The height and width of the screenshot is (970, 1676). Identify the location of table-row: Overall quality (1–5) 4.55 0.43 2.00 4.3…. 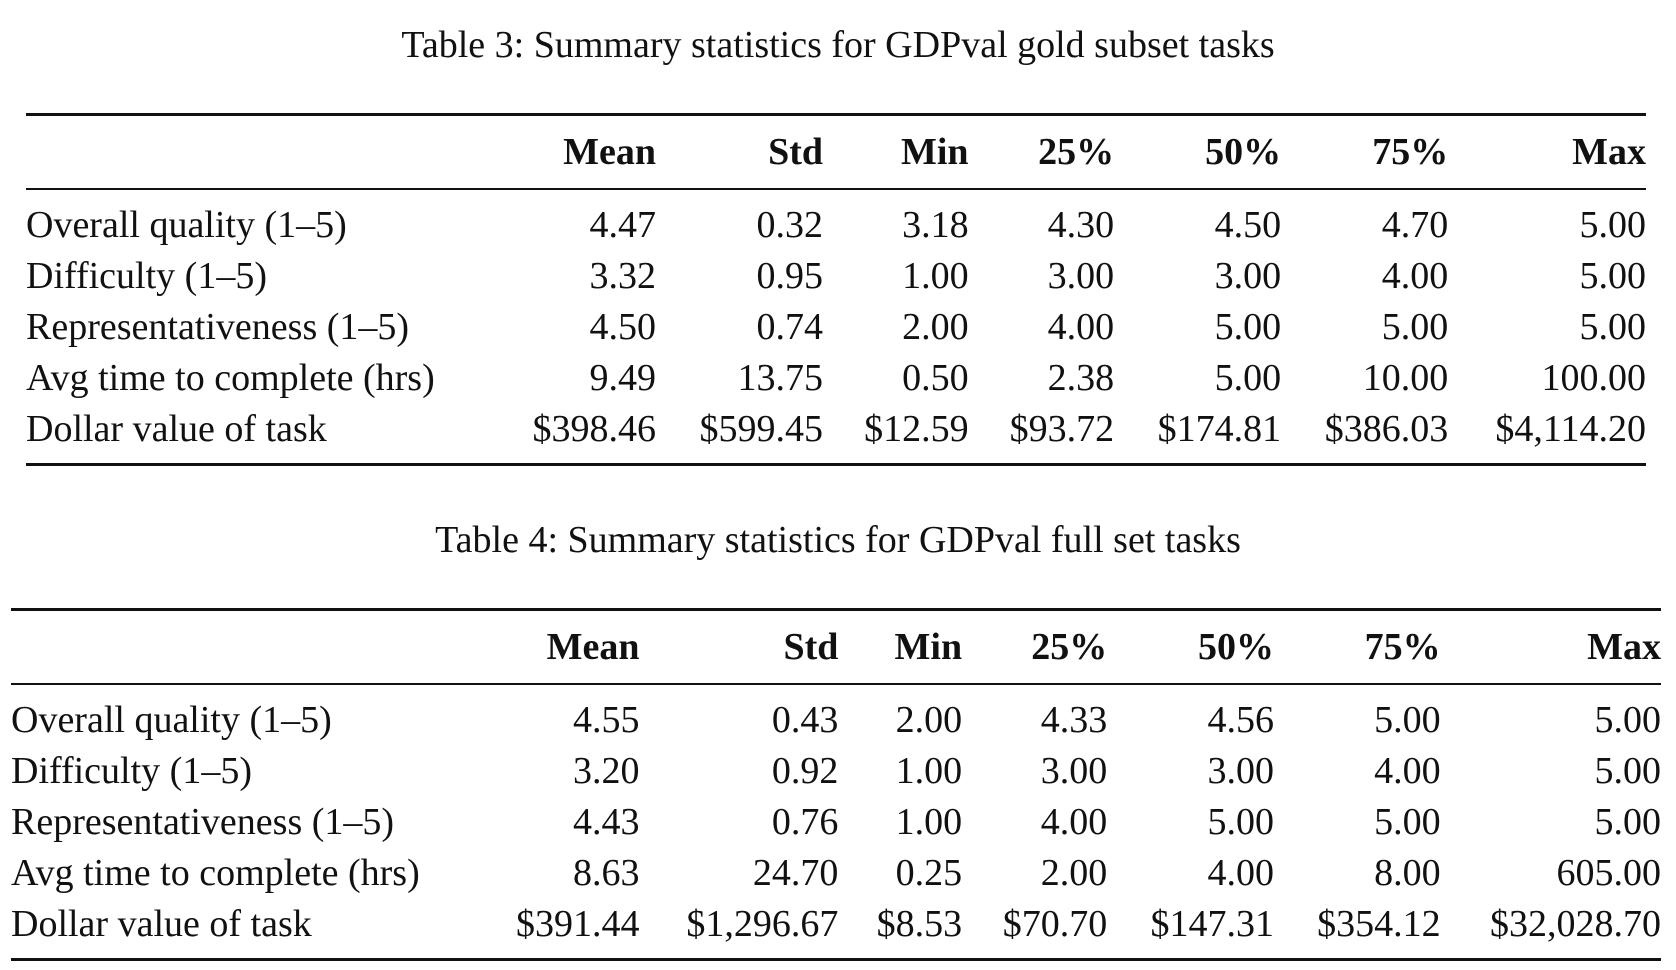
(836, 714).